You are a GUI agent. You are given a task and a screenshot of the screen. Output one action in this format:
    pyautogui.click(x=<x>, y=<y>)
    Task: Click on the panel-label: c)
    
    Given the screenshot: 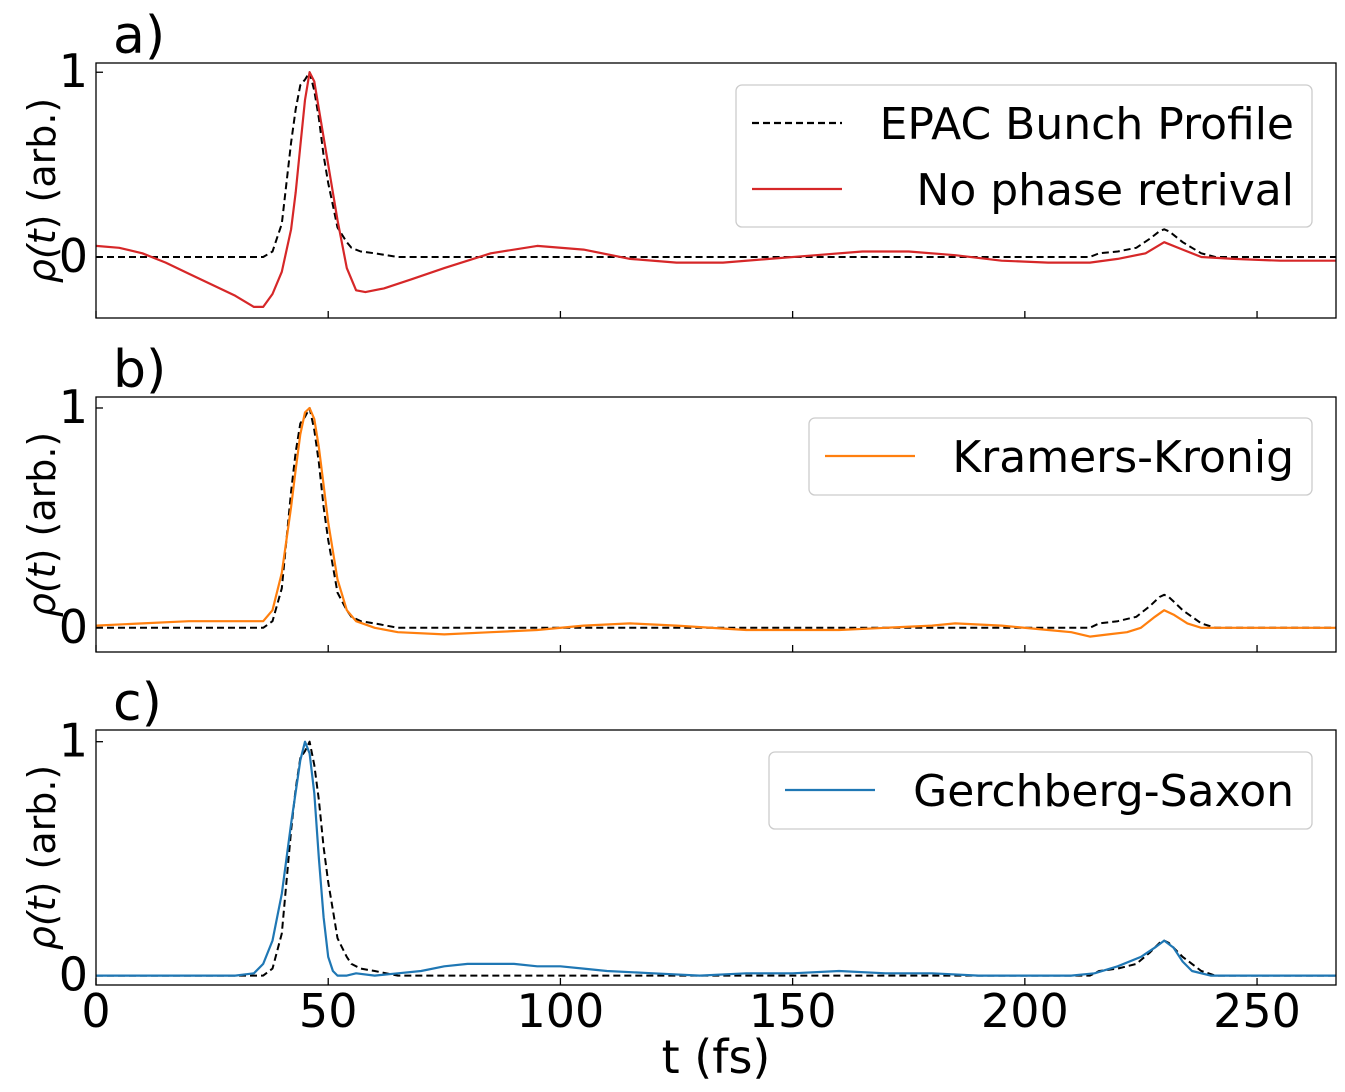 What is the action you would take?
    pyautogui.click(x=137, y=703)
    